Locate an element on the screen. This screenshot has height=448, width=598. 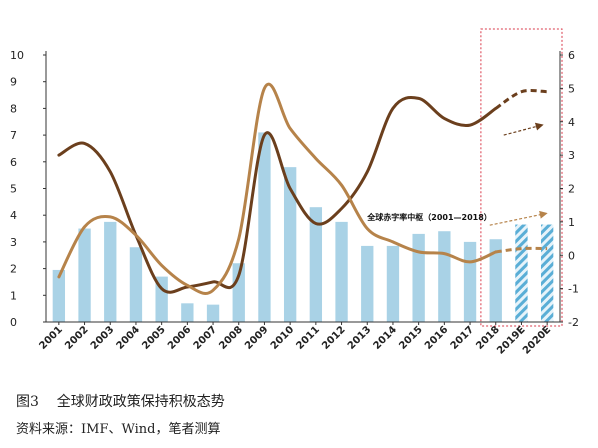
bar-2004 is located at coordinates (136, 284).